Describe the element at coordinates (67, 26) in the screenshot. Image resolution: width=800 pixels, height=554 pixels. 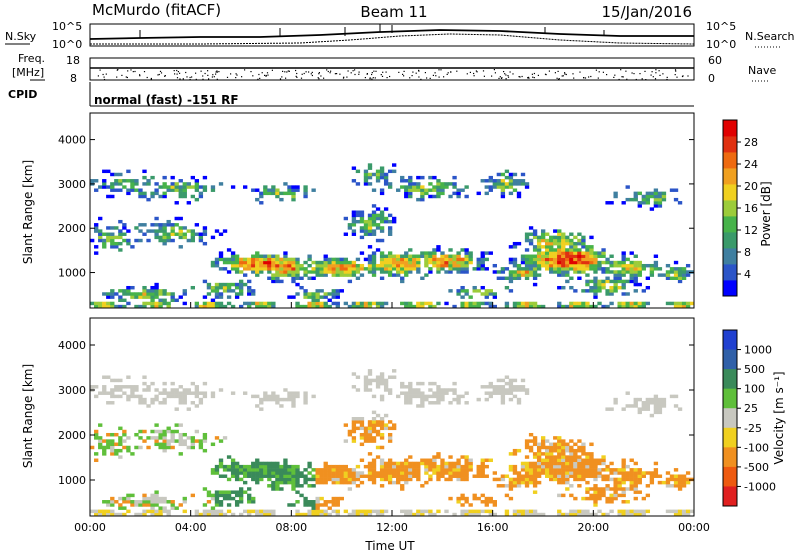
I see `nsky-tick-top: 10^5` at that location.